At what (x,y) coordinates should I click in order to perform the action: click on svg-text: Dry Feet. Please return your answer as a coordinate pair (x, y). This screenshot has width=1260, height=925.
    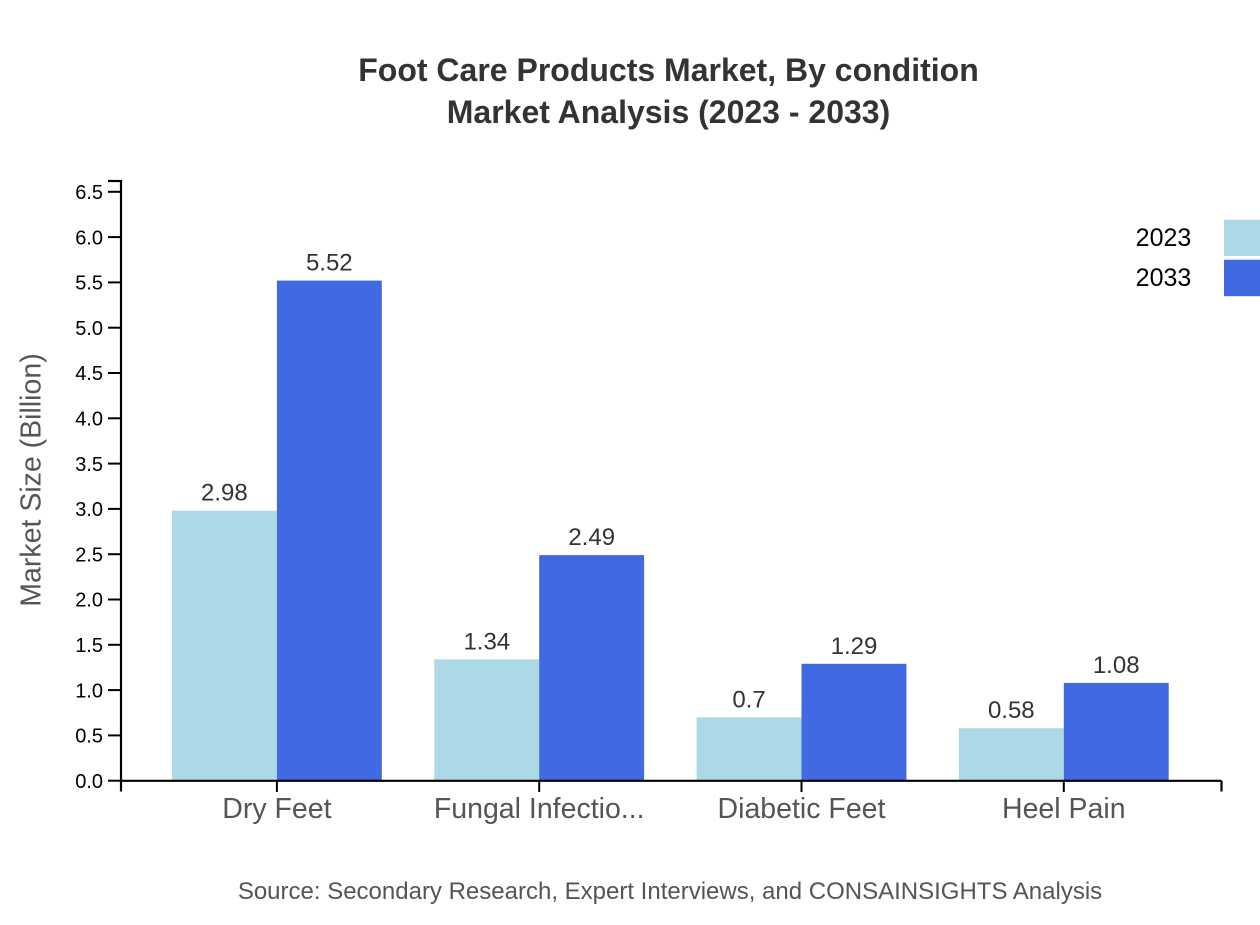
    Looking at the image, I should click on (276, 809).